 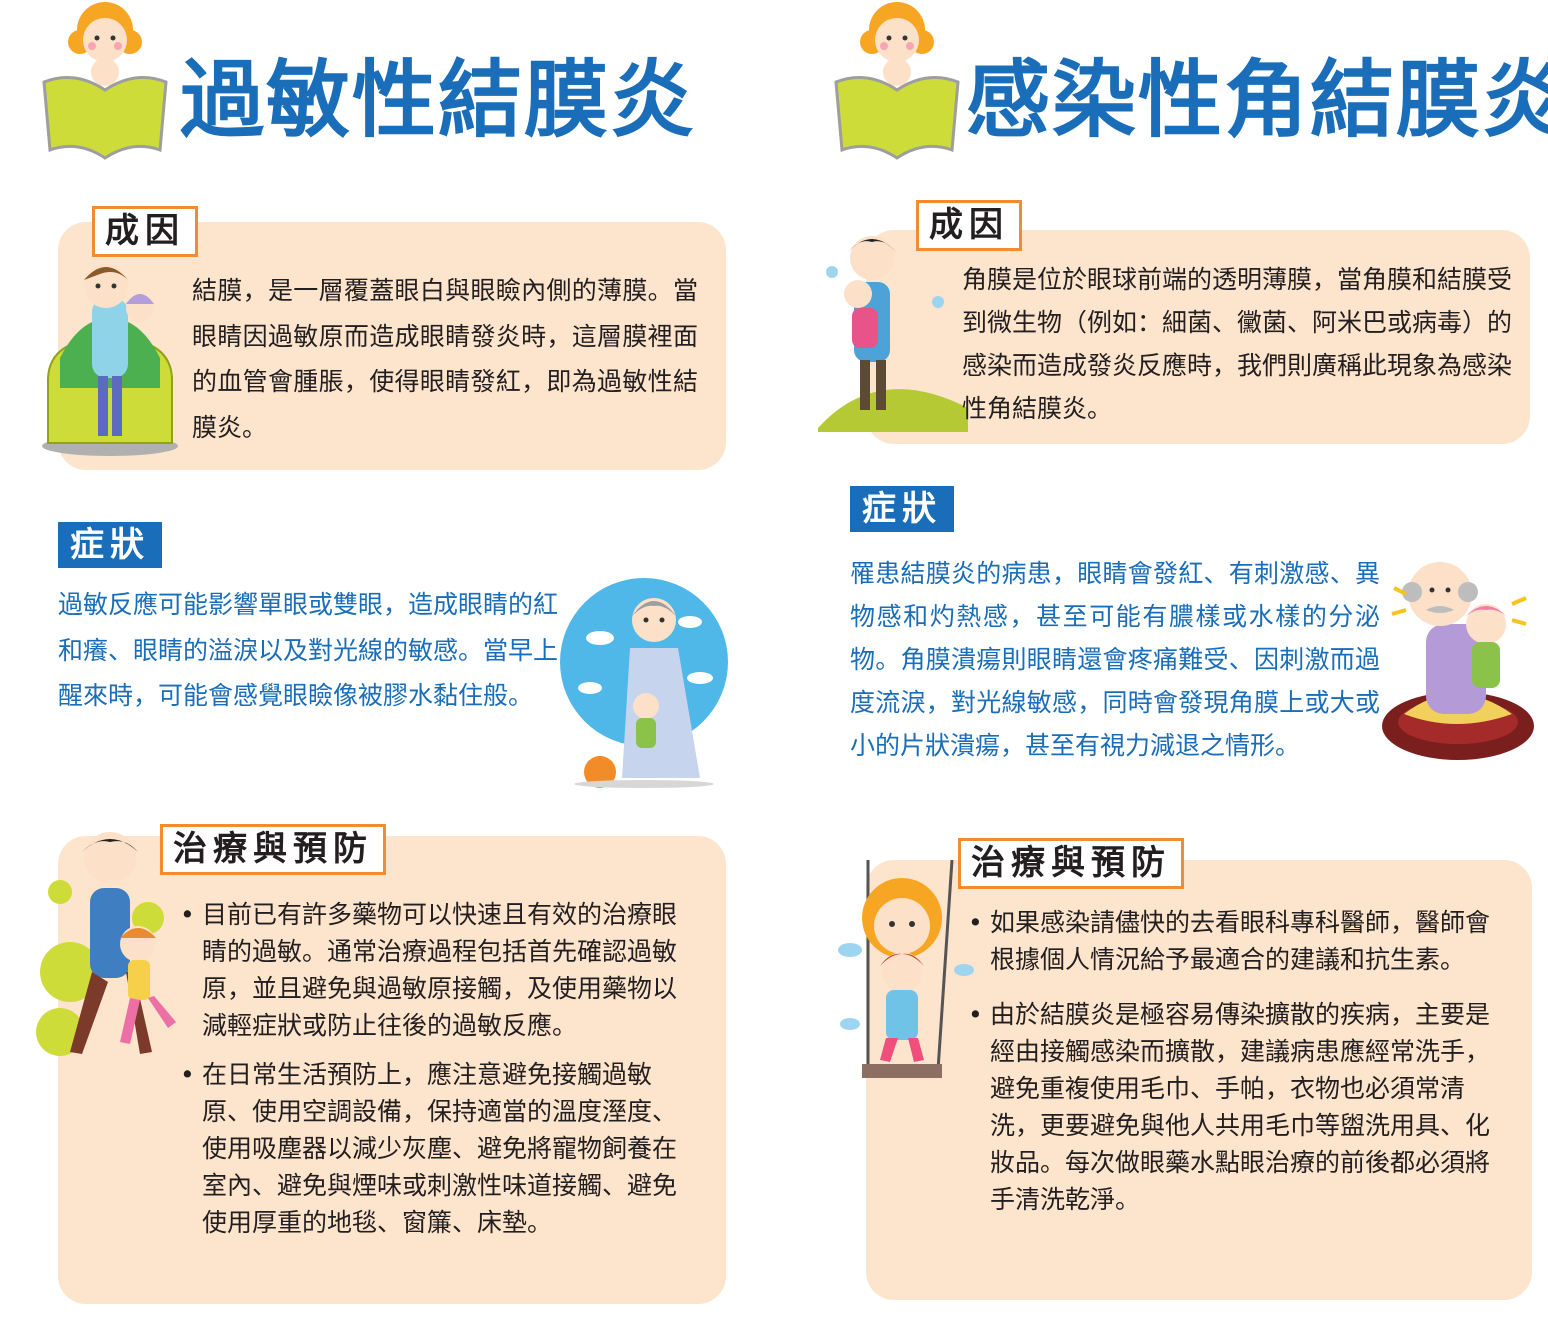 I want to click on cause-card-right, so click(x=1198, y=337).